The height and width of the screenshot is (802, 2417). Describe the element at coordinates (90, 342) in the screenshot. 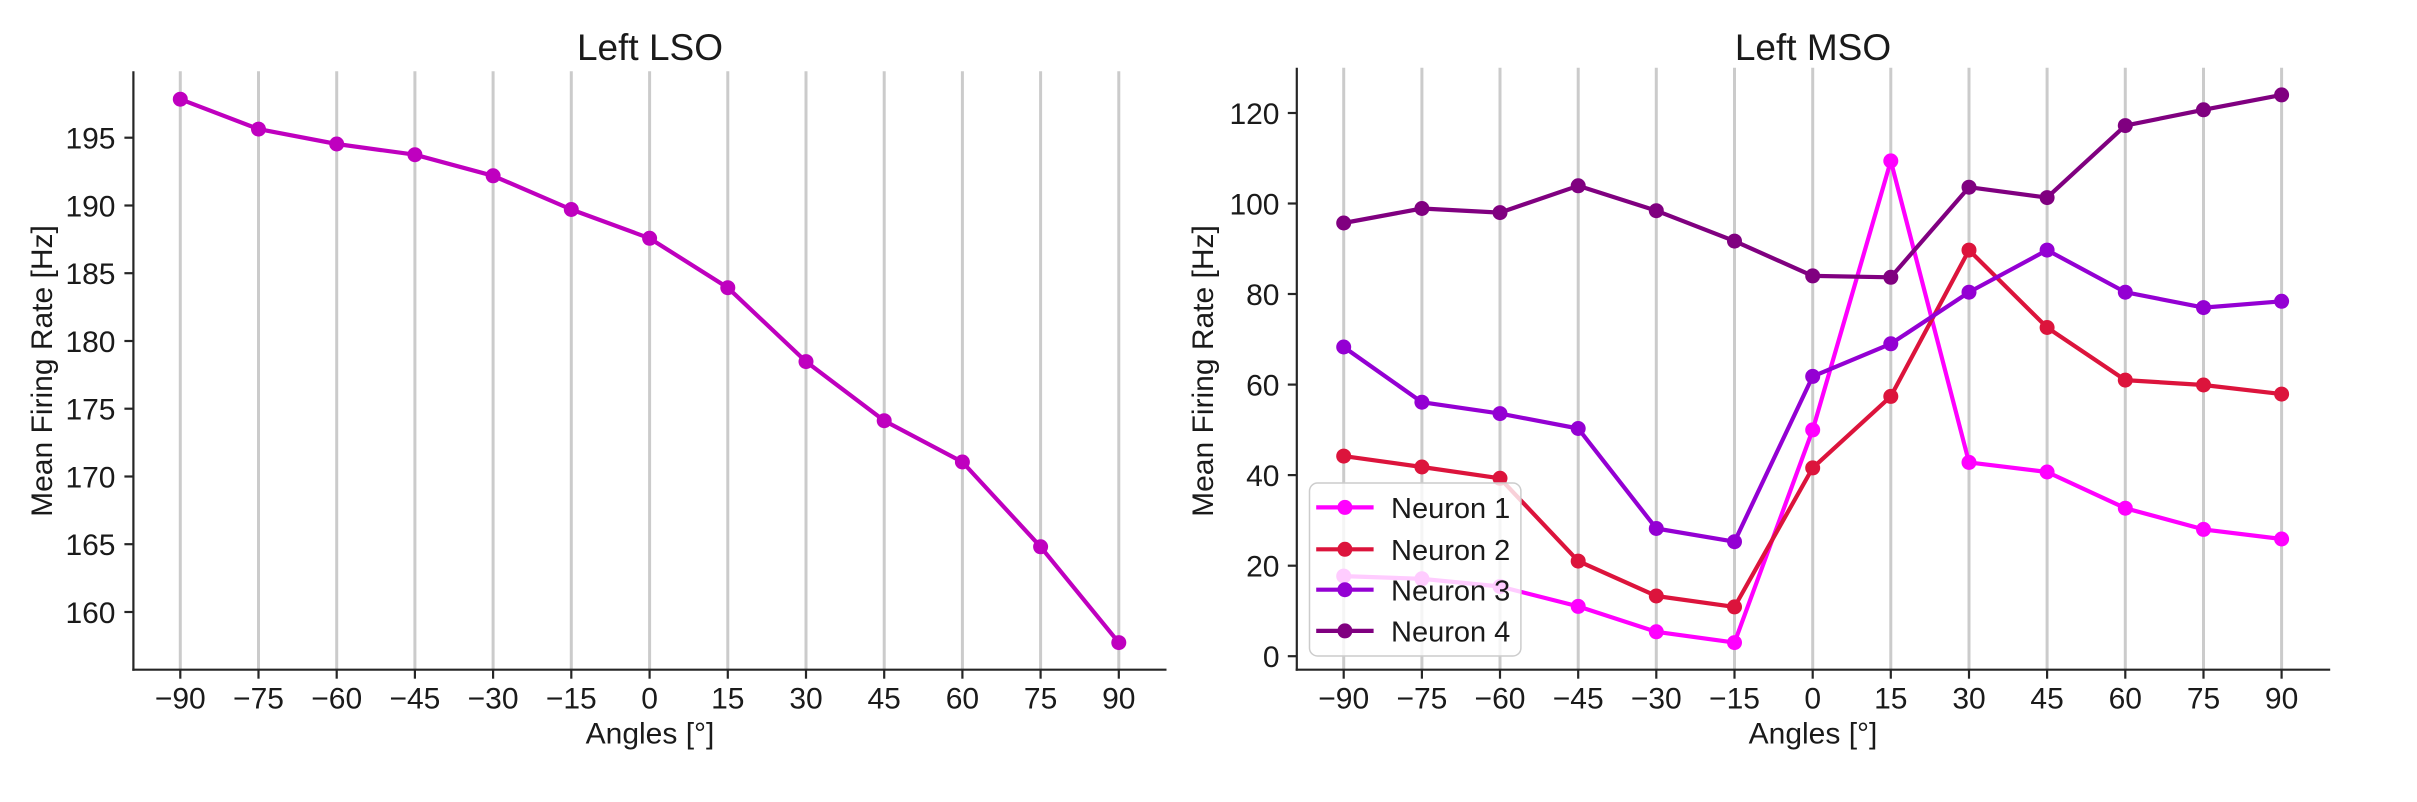

I see `svg-text: 180` at that location.